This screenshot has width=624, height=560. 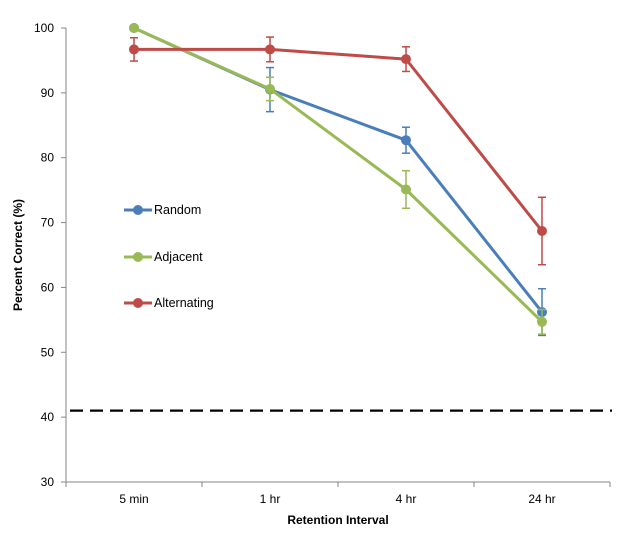 I want to click on x-tick-label: 24 hr, so click(x=541, y=499).